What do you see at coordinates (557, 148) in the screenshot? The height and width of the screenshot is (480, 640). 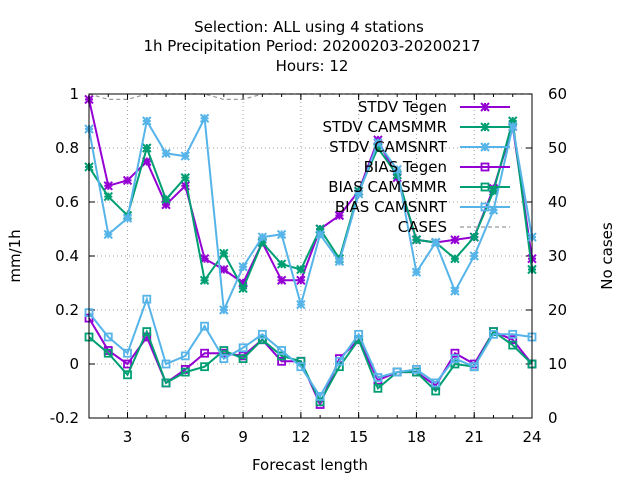 I see `y2-tick-label: 50` at bounding box center [557, 148].